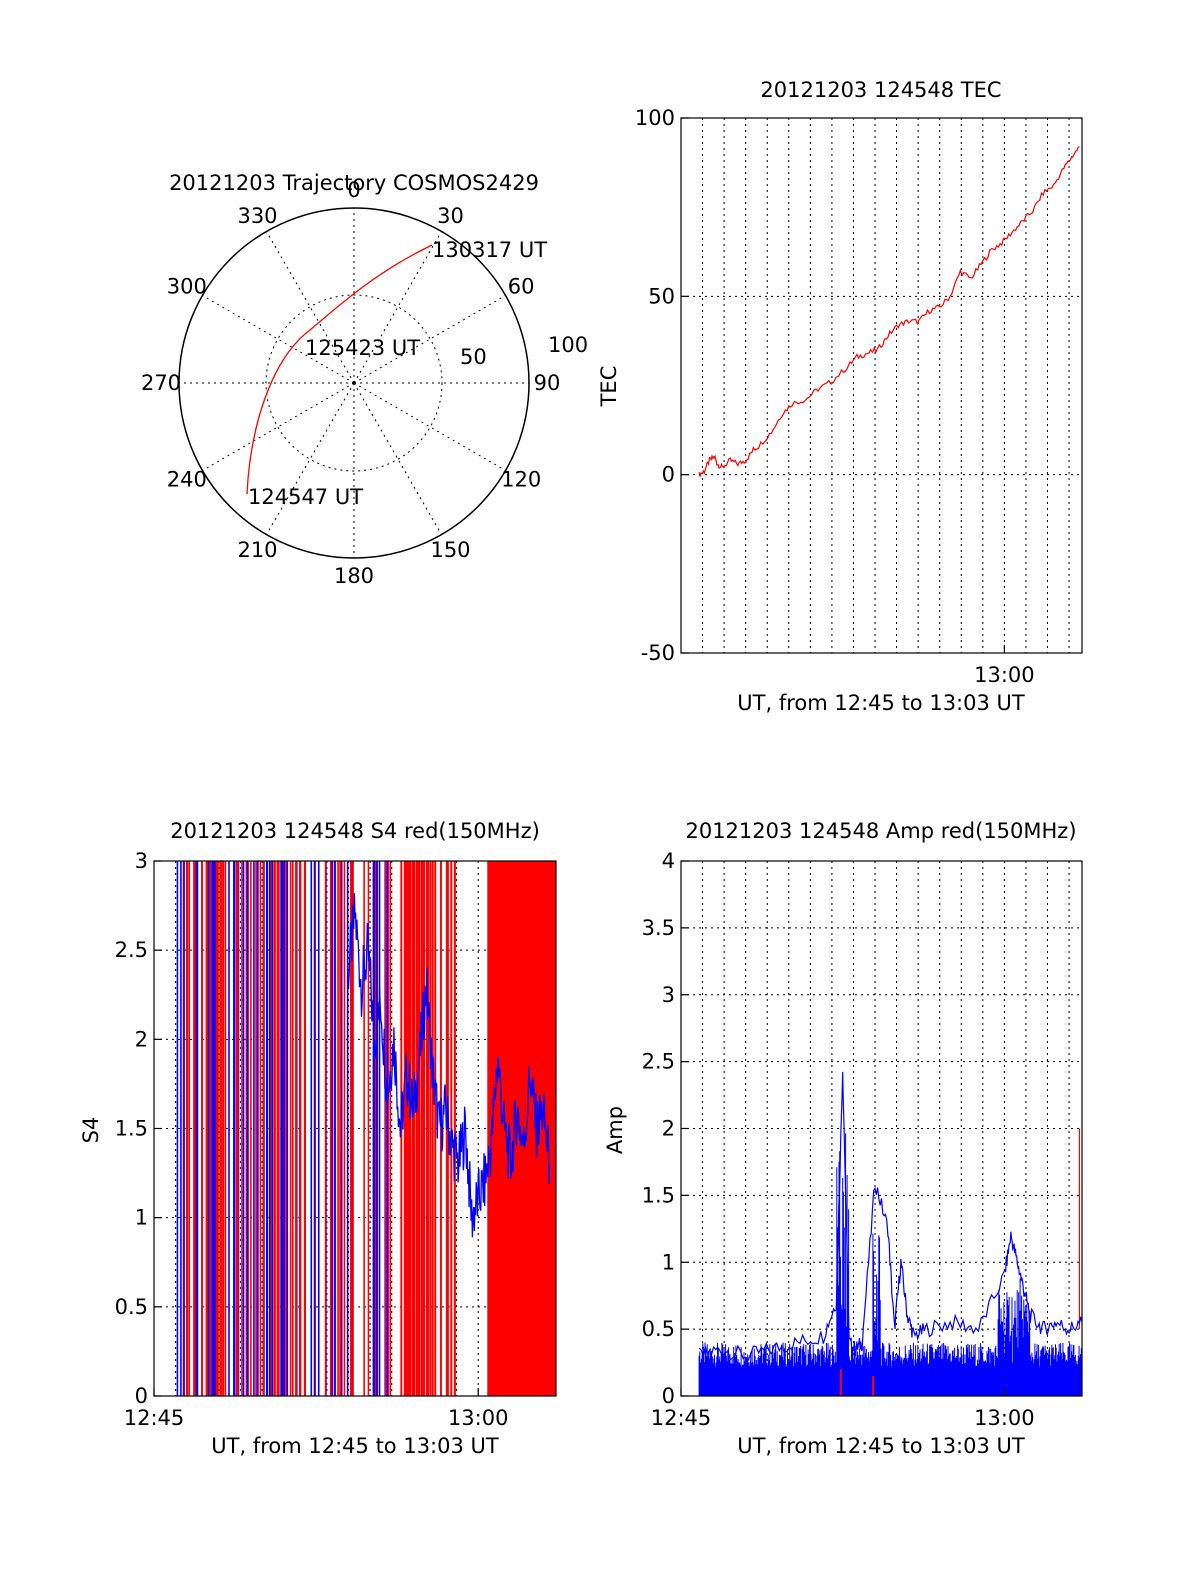  Describe the element at coordinates (615, 1130) in the screenshot. I see `amp-y-label: Amp` at that location.